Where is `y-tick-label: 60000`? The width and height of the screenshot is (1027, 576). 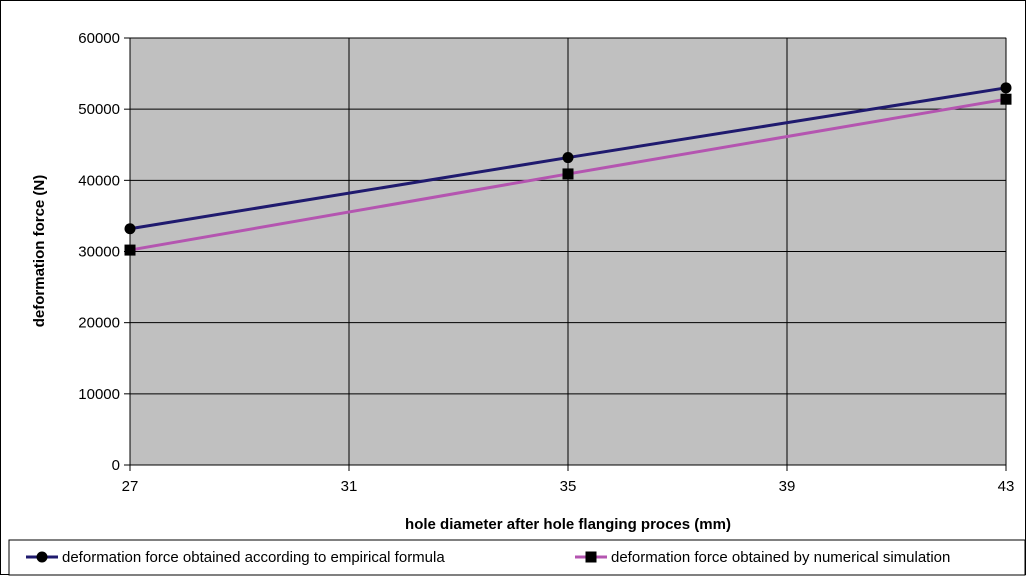 y-tick-label: 60000 is located at coordinates (99, 38).